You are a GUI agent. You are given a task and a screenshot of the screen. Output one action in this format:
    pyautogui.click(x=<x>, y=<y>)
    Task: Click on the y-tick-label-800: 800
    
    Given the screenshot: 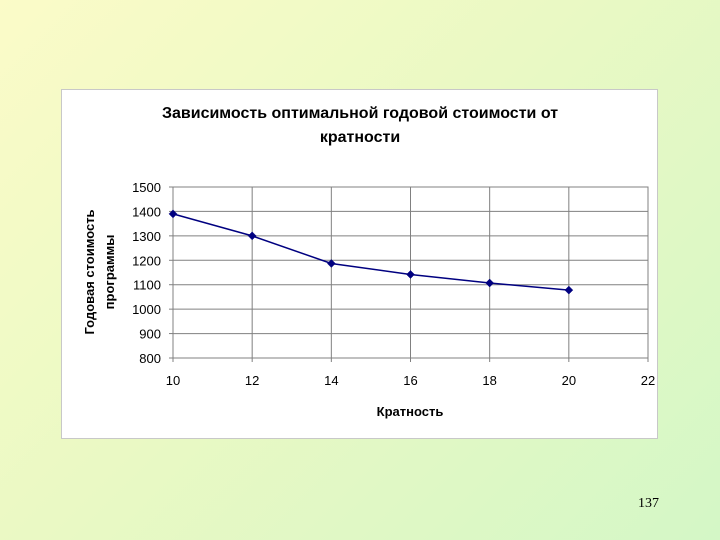 What is the action you would take?
    pyautogui.click(x=150, y=358)
    